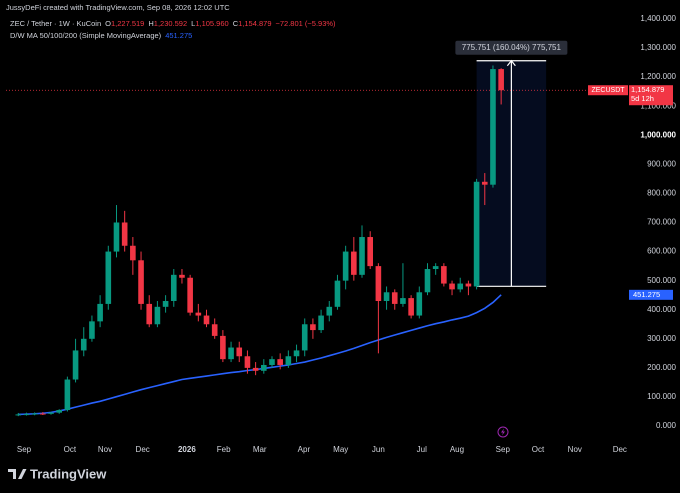 This screenshot has height=493, width=680. What do you see at coordinates (55, 23) in the screenshot?
I see `symbol: ZEC / Tether · 1W · KuCoin` at bounding box center [55, 23].